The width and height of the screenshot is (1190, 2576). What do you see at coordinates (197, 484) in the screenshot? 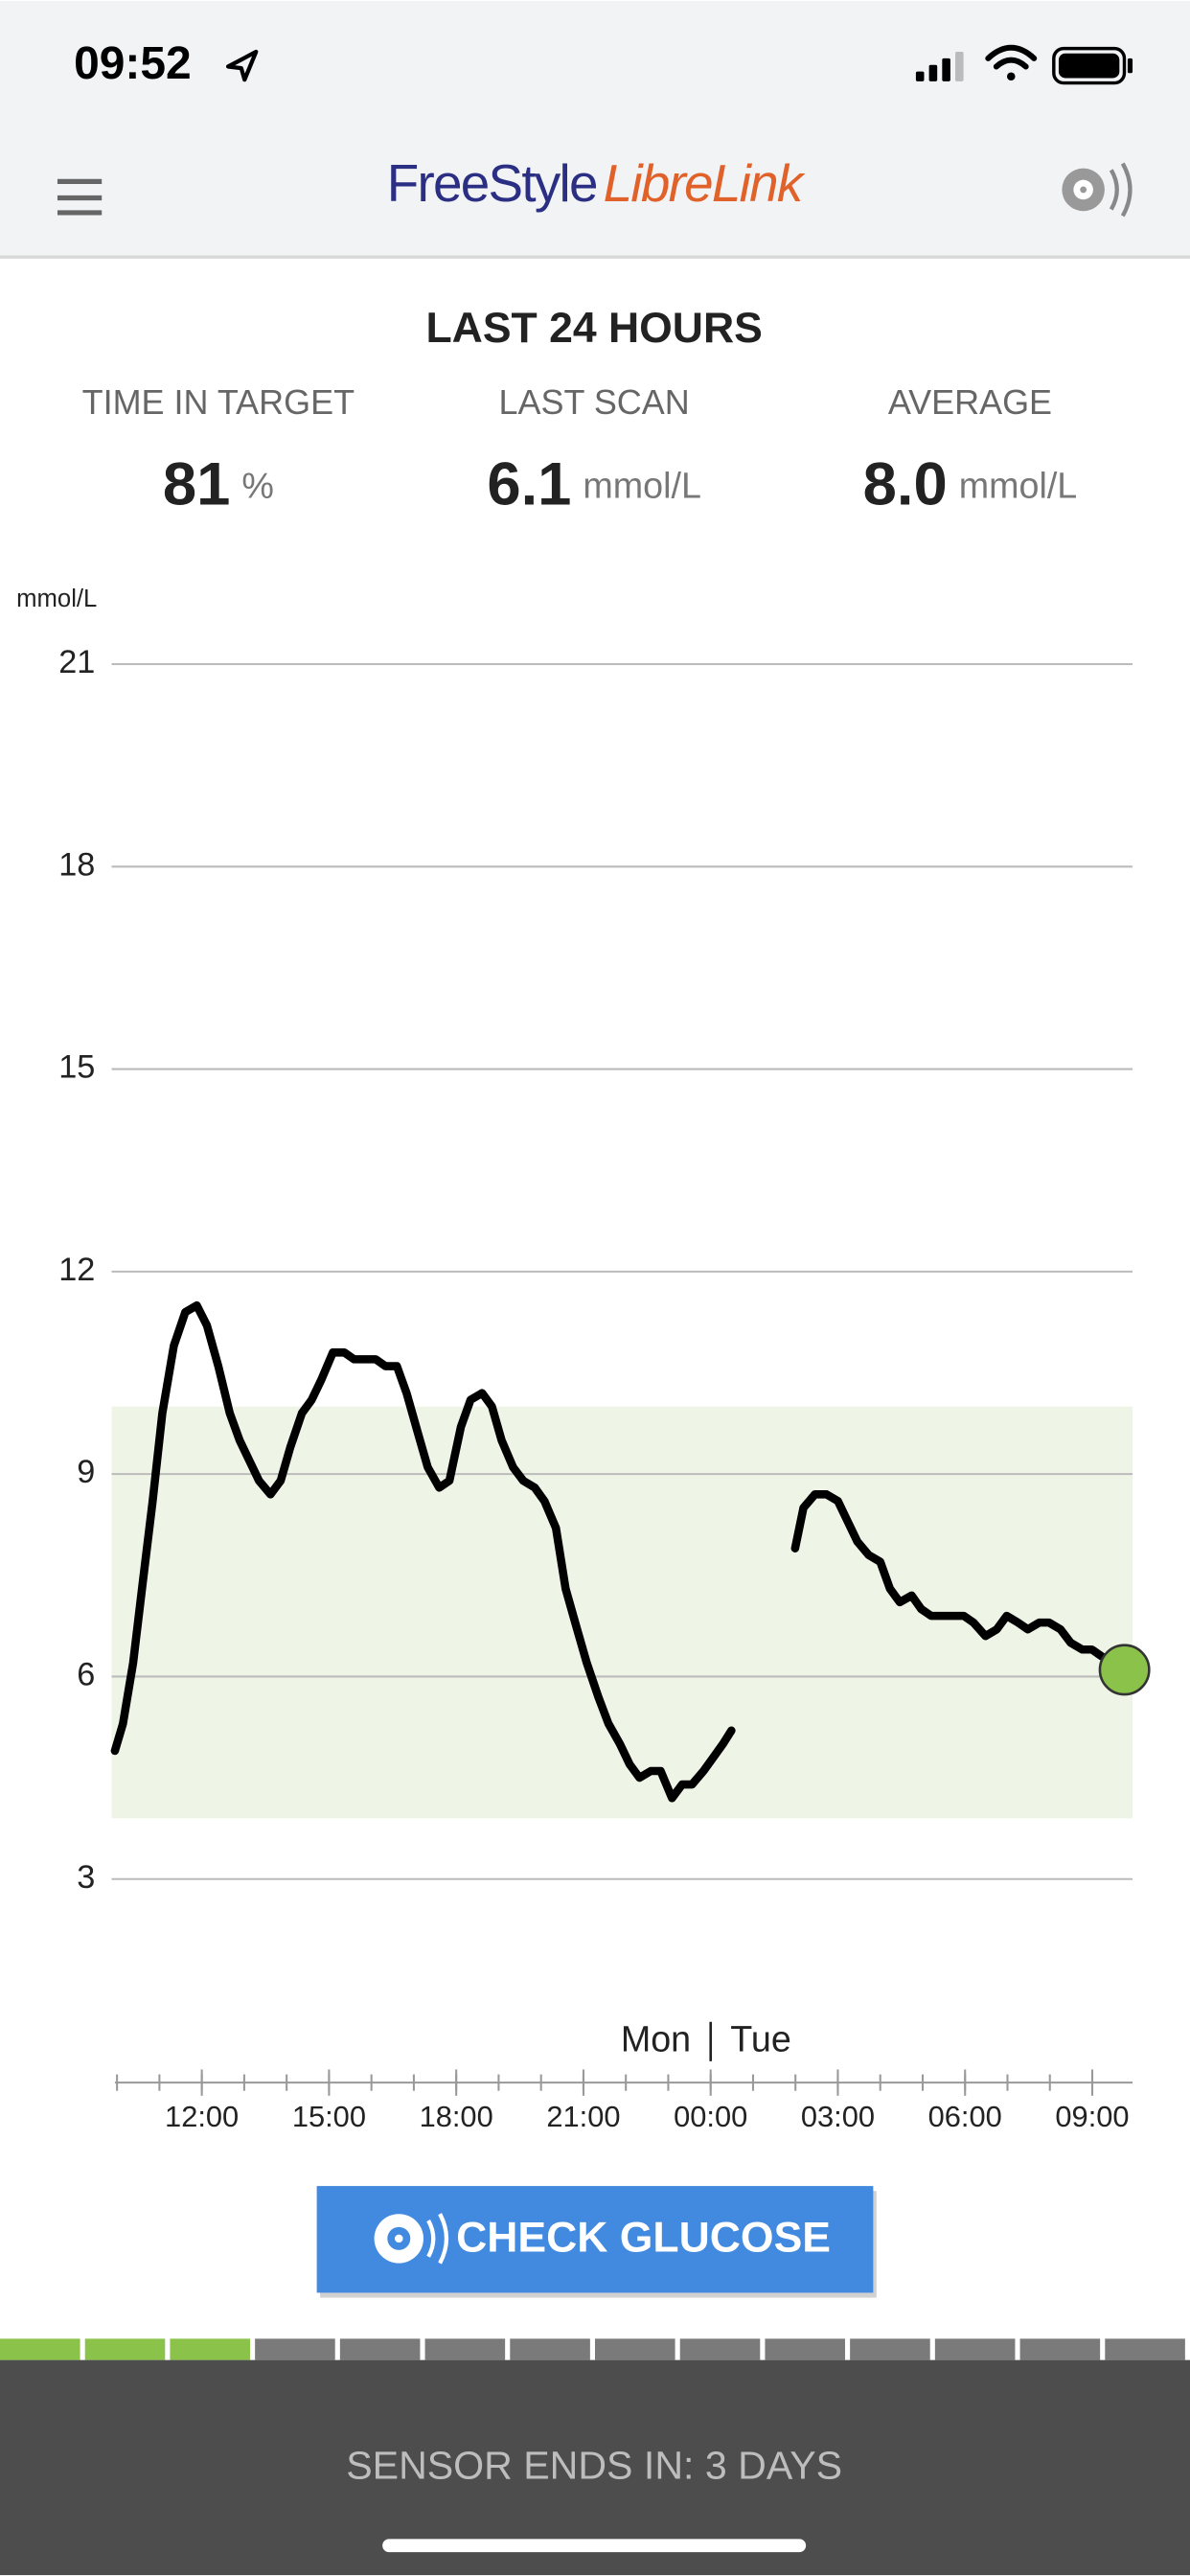
I see `stat-value: 81` at bounding box center [197, 484].